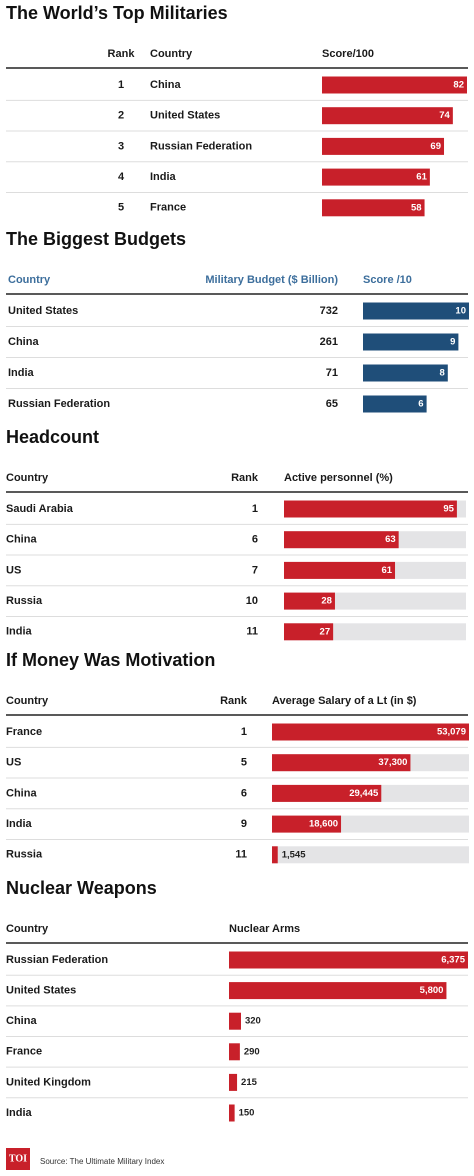 This screenshot has height=1176, width=474. What do you see at coordinates (458, 85) in the screenshot?
I see `value-label: 82` at bounding box center [458, 85].